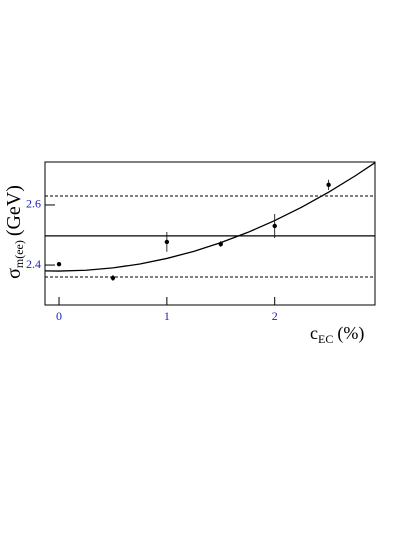 This screenshot has height=537, width=415. I want to click on y-tick-label: 2.6, so click(33, 204).